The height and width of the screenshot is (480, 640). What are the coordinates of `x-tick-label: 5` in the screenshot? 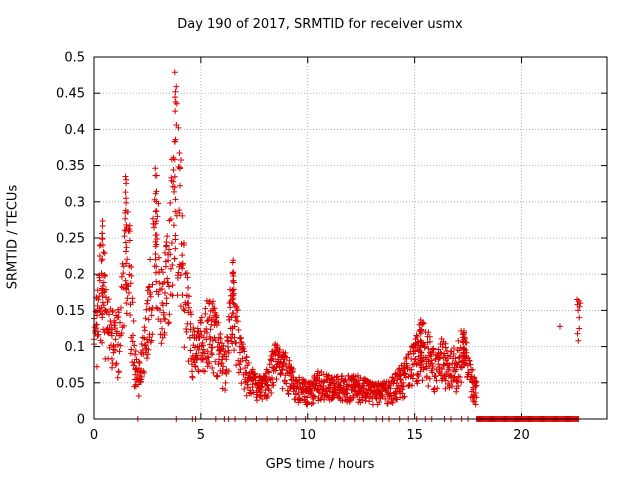 It's located at (201, 435).